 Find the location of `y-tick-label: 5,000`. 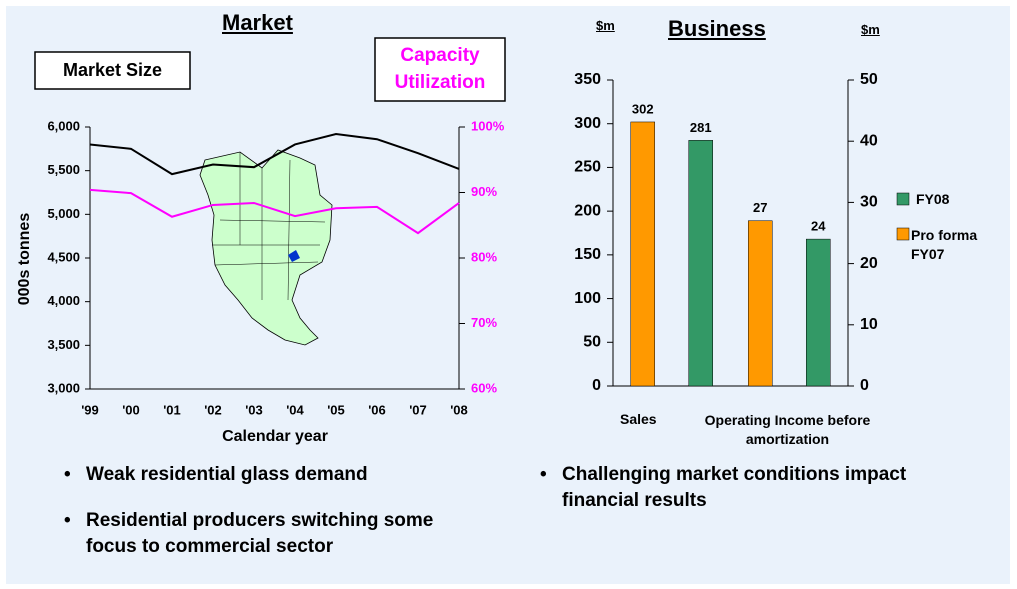

y-tick-label: 5,000 is located at coordinates (63, 213).